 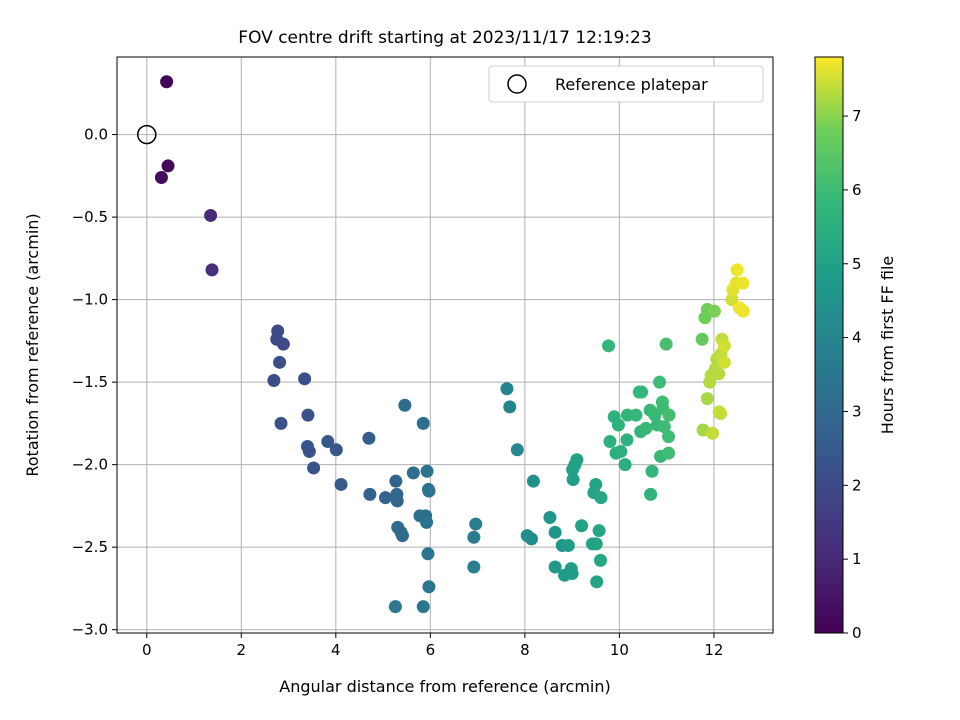 What do you see at coordinates (713, 650) in the screenshot?
I see `x-tick-label: 12` at bounding box center [713, 650].